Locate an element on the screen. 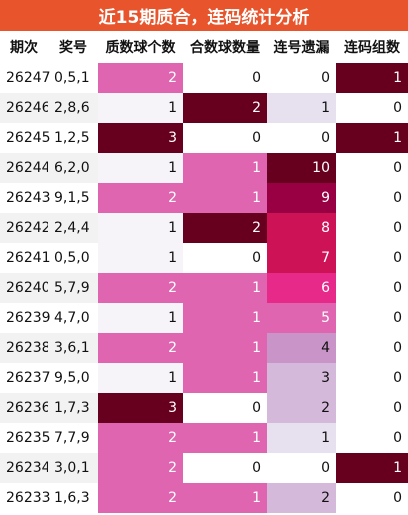 The image size is (408, 515). text-cell: 1,2,5 is located at coordinates (72, 138).